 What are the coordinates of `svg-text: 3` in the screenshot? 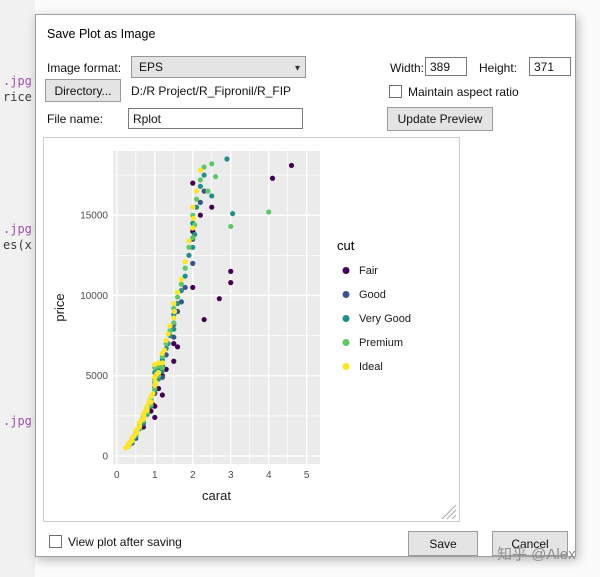 It's located at (231, 475).